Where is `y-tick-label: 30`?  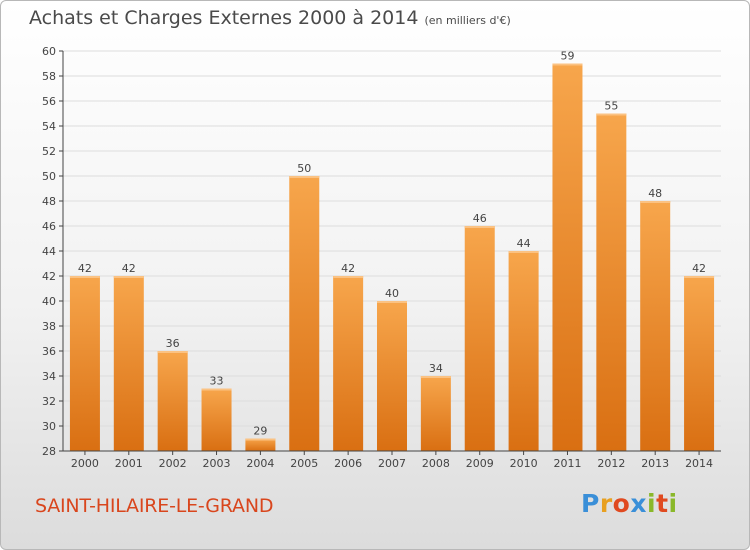
y-tick-label: 30 is located at coordinates (49, 426).